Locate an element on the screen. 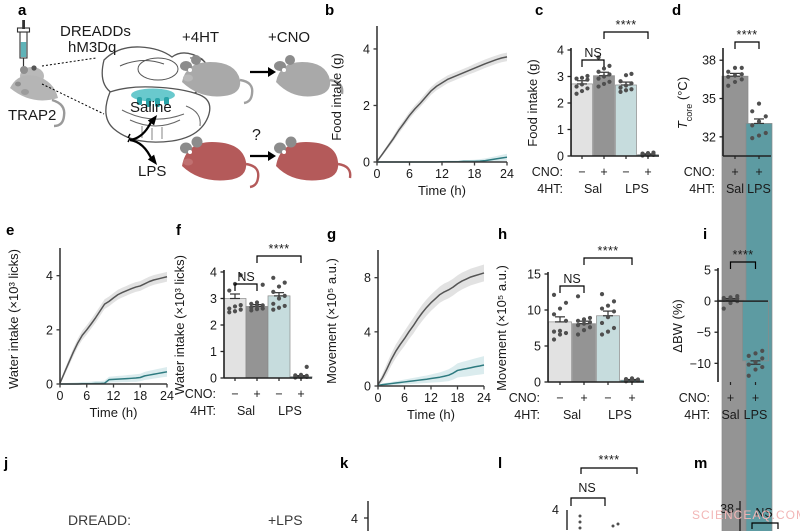 The image size is (800, 531). y-tick-label: 15 is located at coordinates (534, 275).